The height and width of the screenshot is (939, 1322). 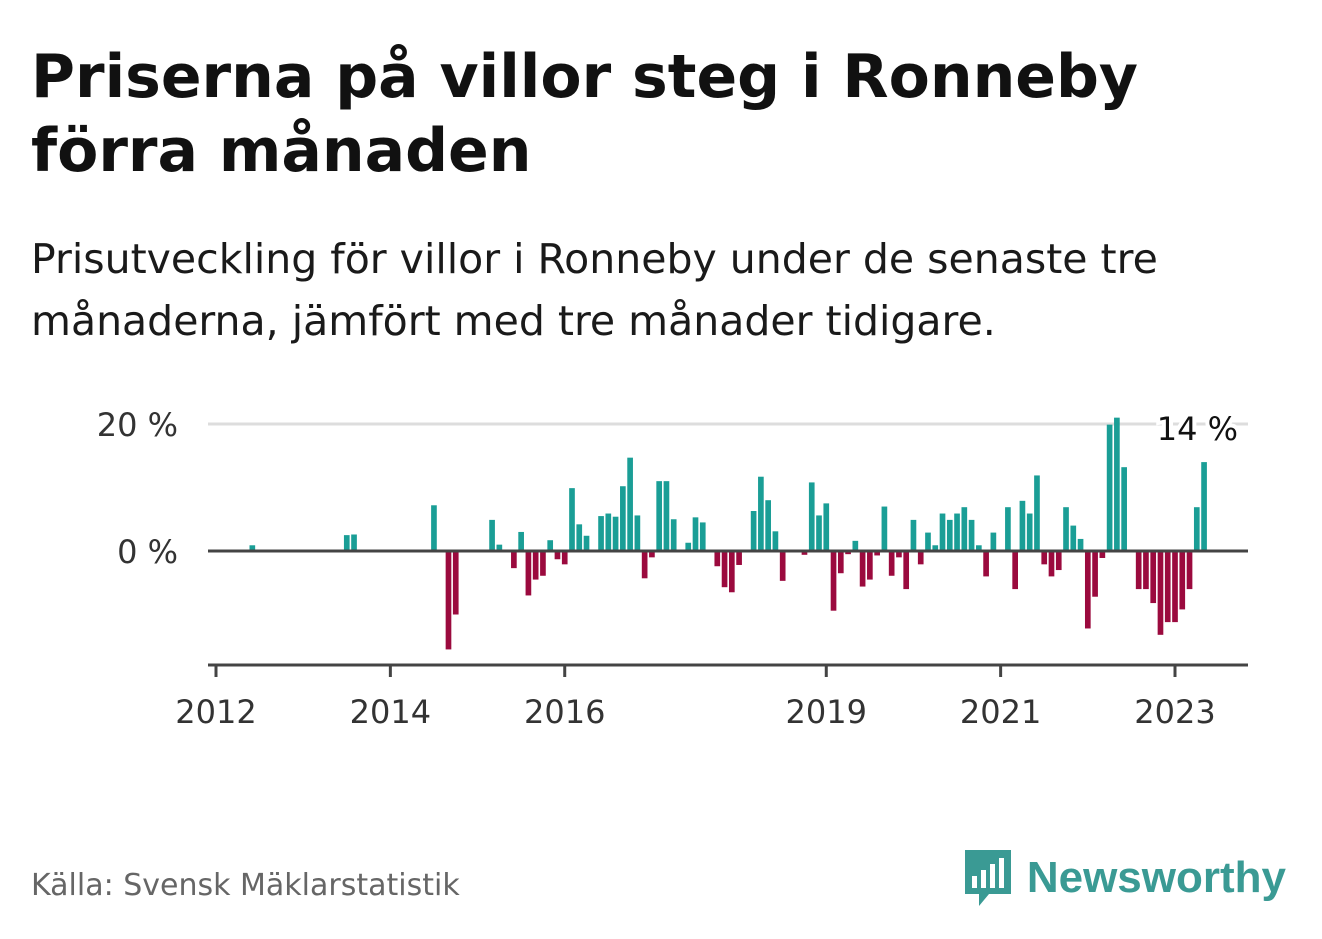 What do you see at coordinates (1197, 429) in the screenshot?
I see `last-value-label: 14 %` at bounding box center [1197, 429].